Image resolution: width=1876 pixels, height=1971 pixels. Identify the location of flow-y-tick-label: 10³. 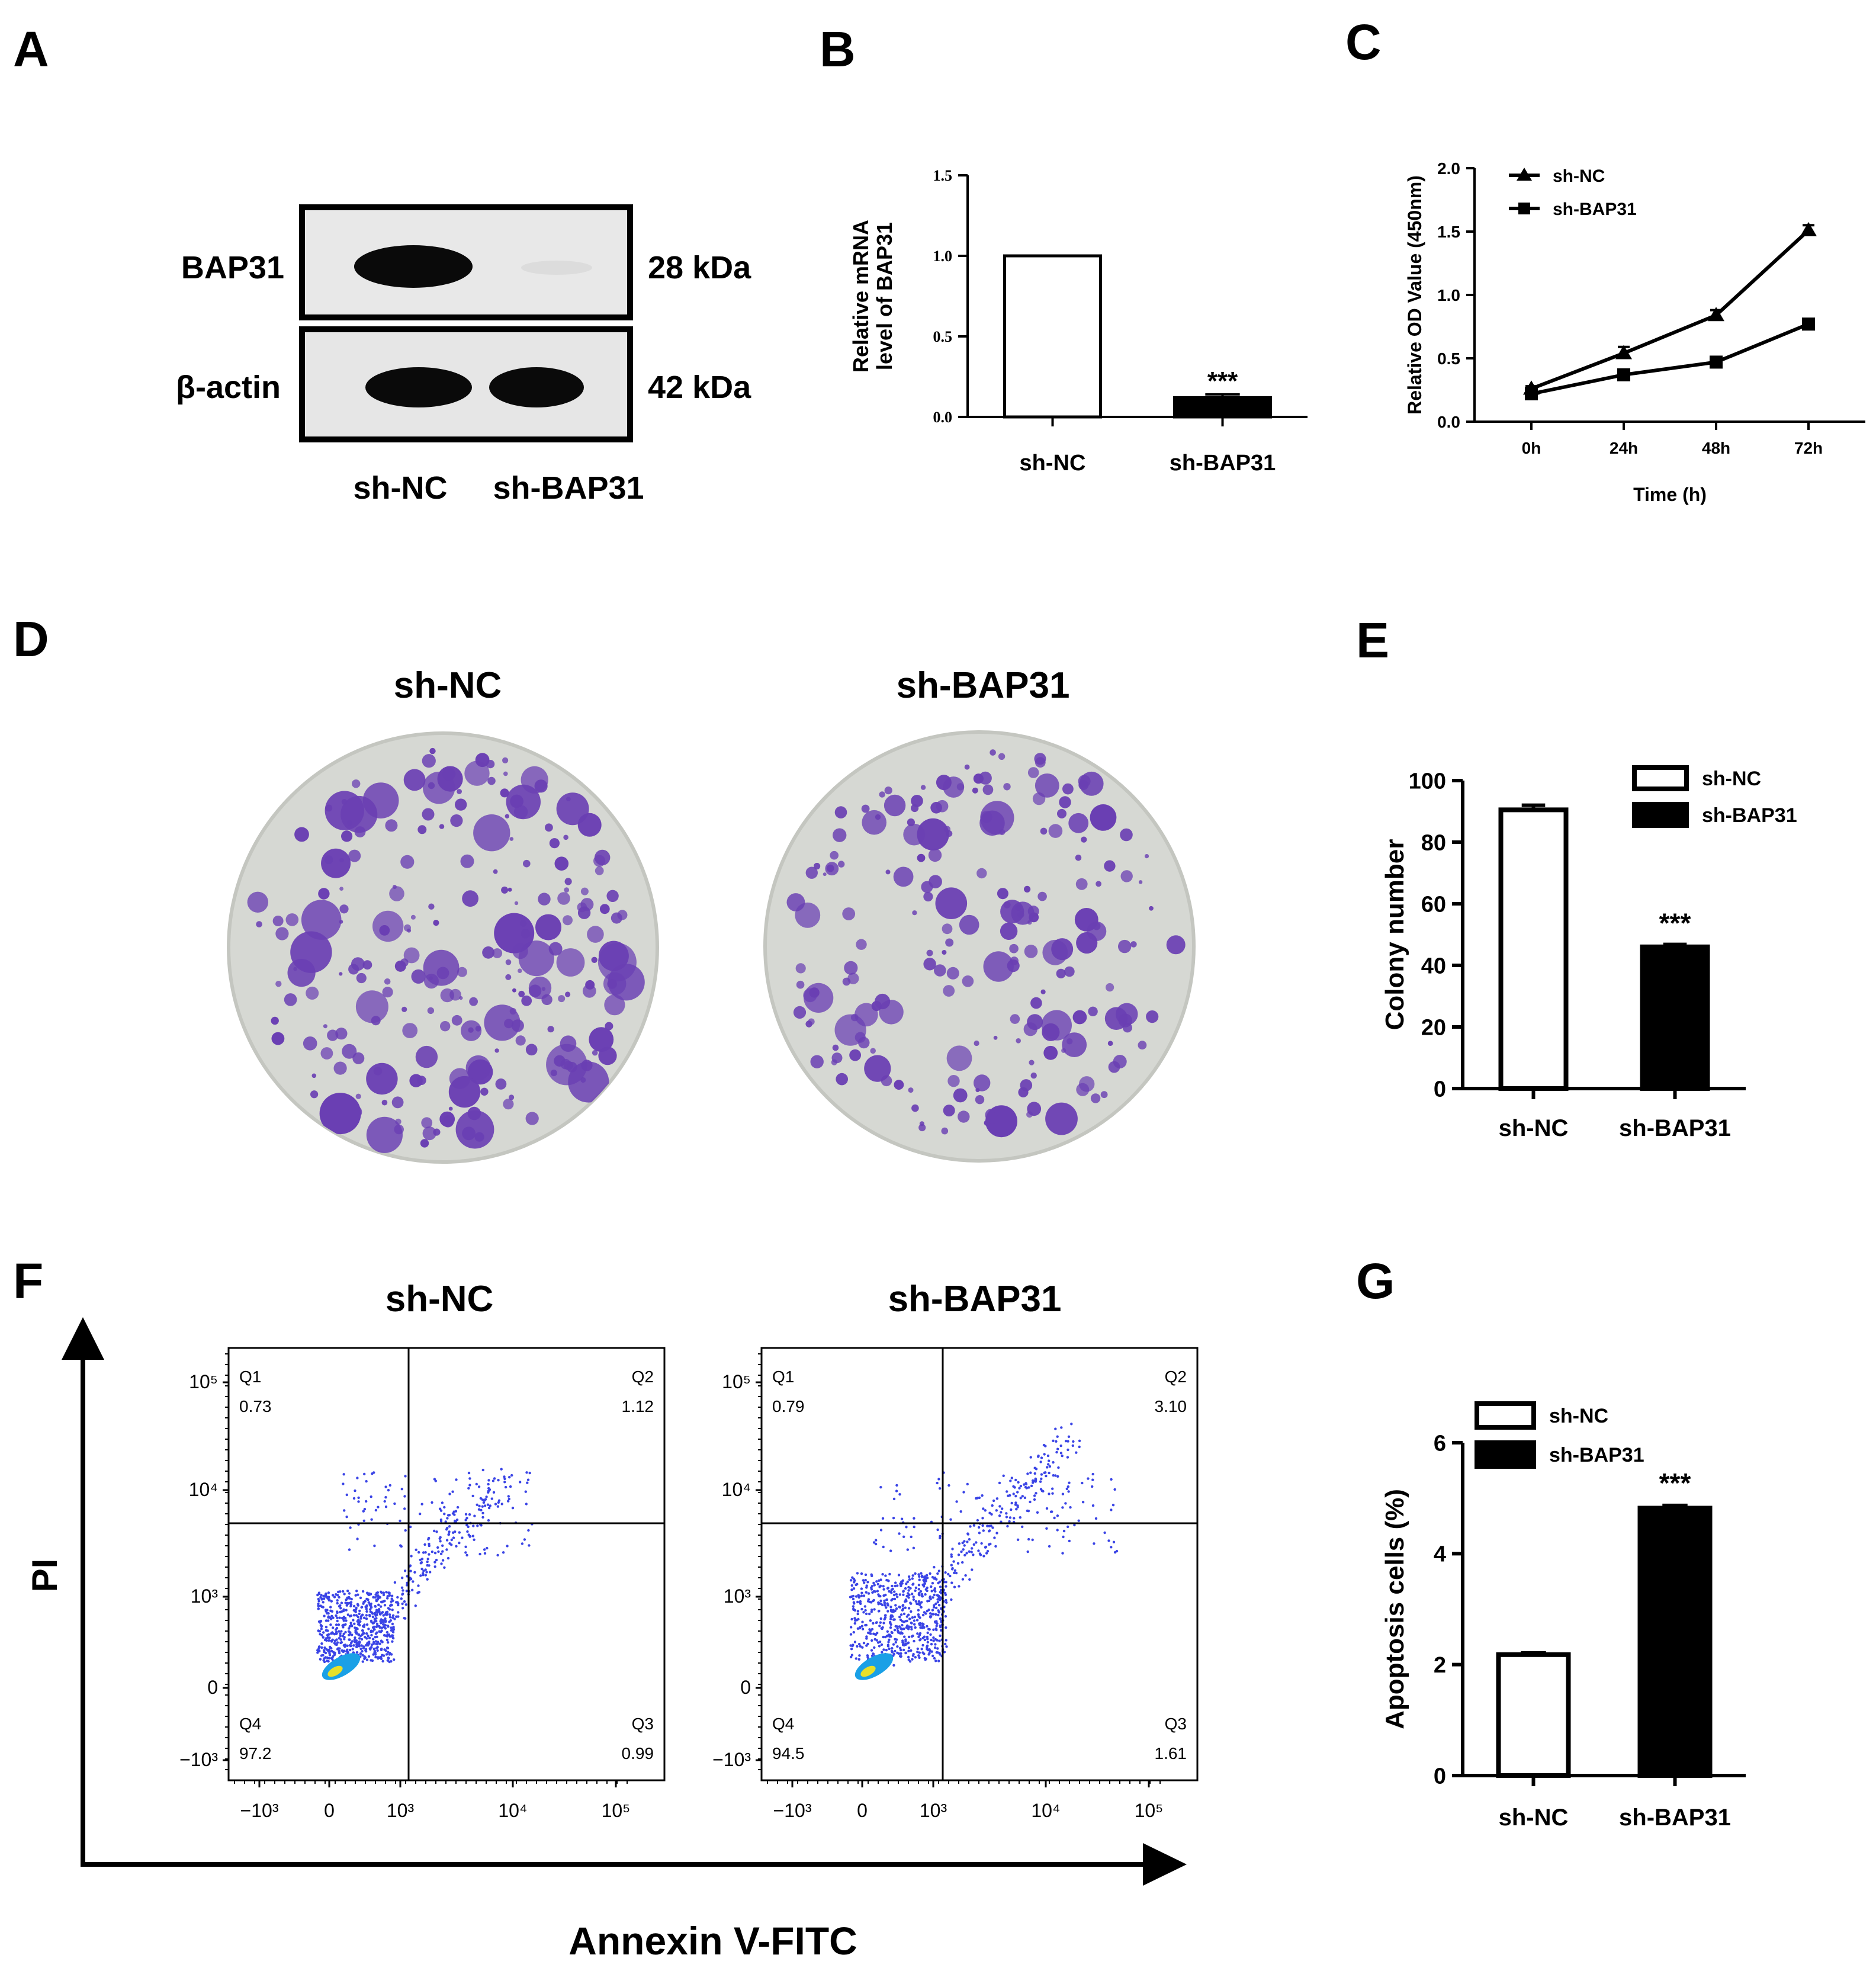
(205, 1596).